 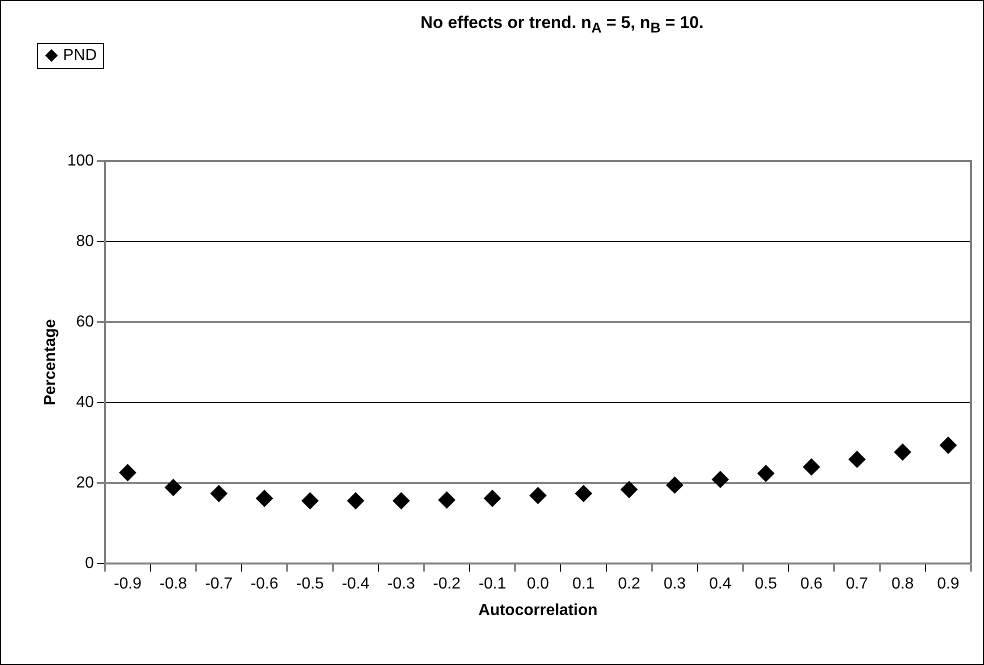 I want to click on x-tick-label: -0.1, so click(x=492, y=584).